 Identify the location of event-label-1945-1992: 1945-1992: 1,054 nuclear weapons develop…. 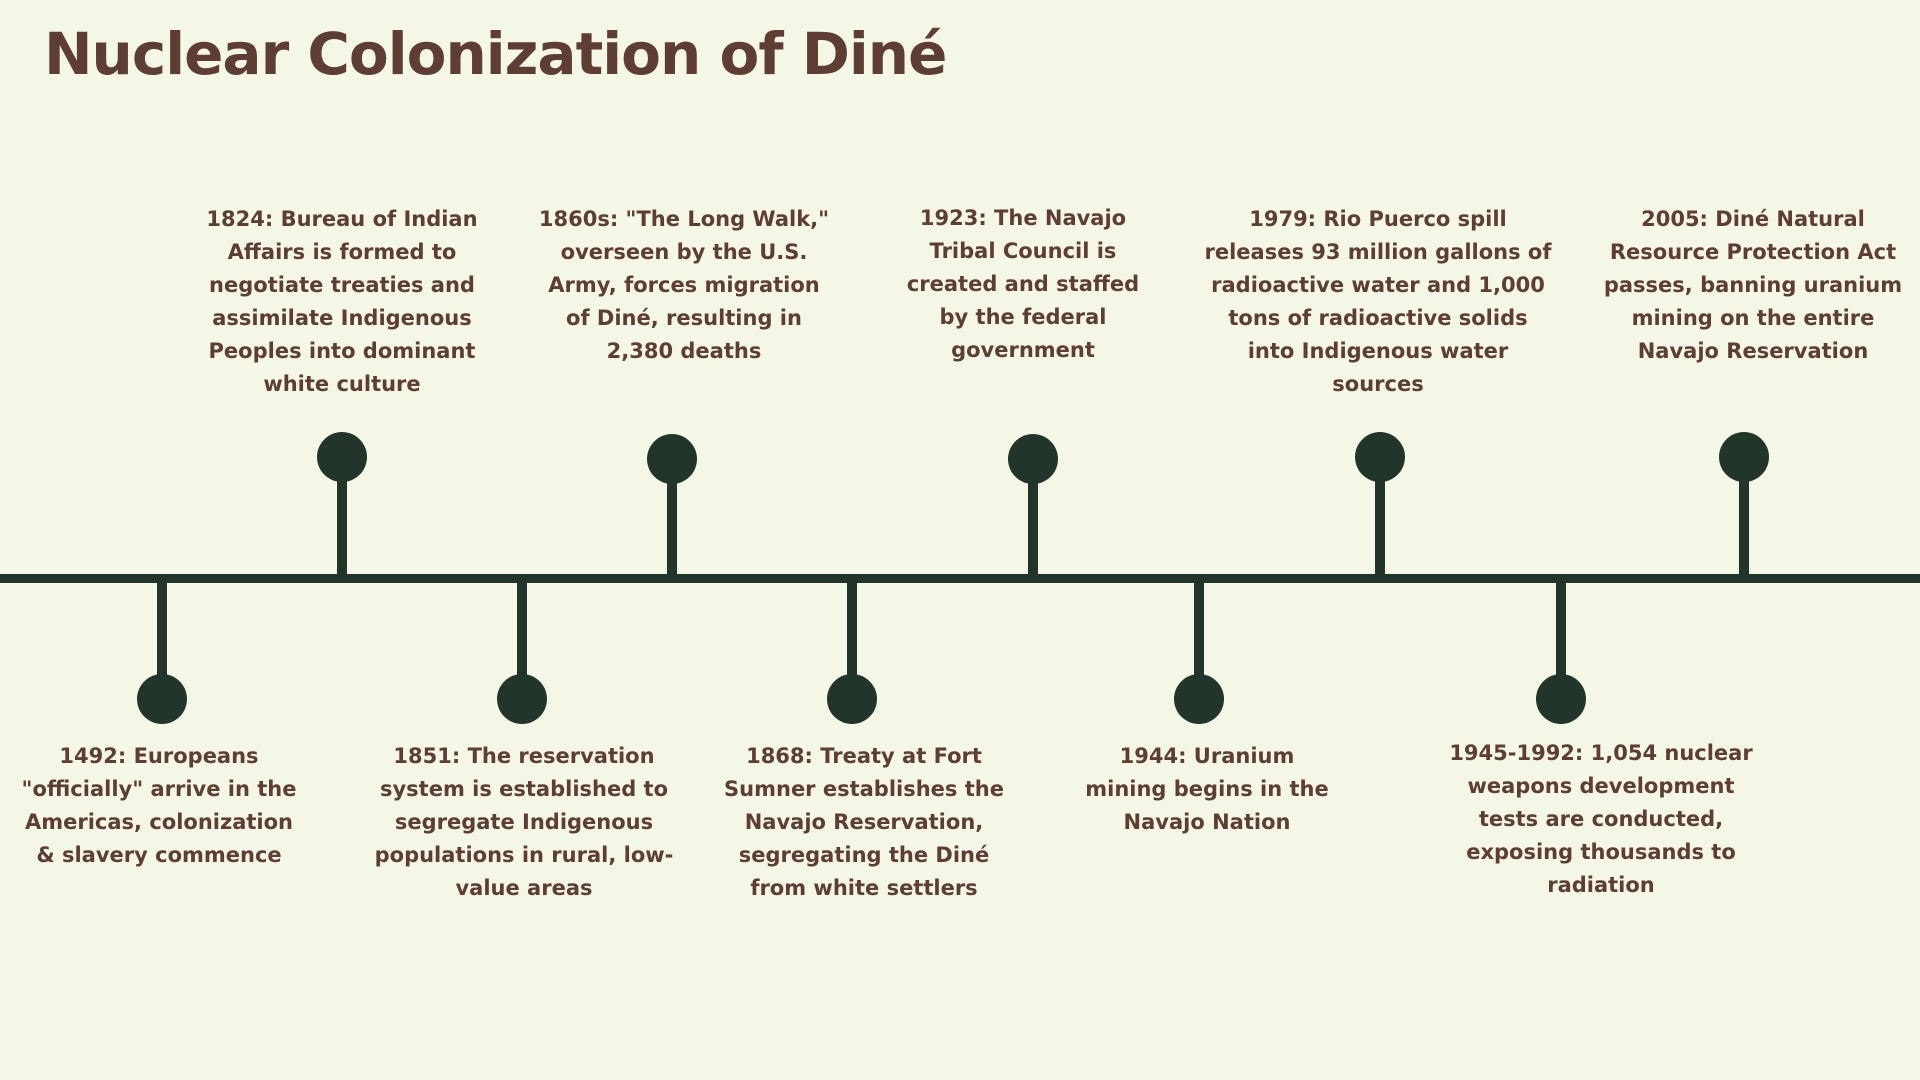
(1601, 819).